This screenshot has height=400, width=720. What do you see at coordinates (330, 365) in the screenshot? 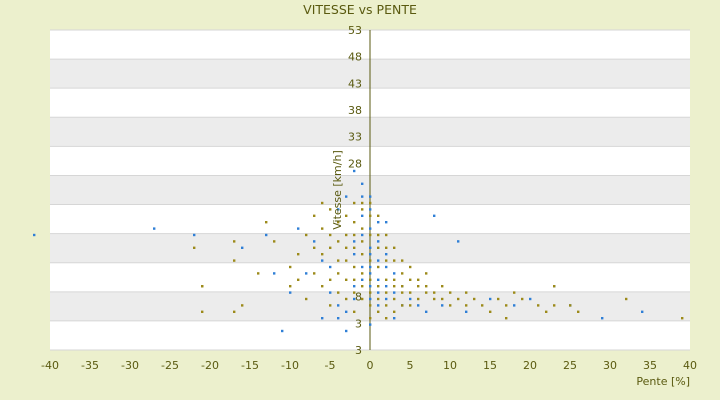
I see `x-tick-label: -5` at bounding box center [330, 365].